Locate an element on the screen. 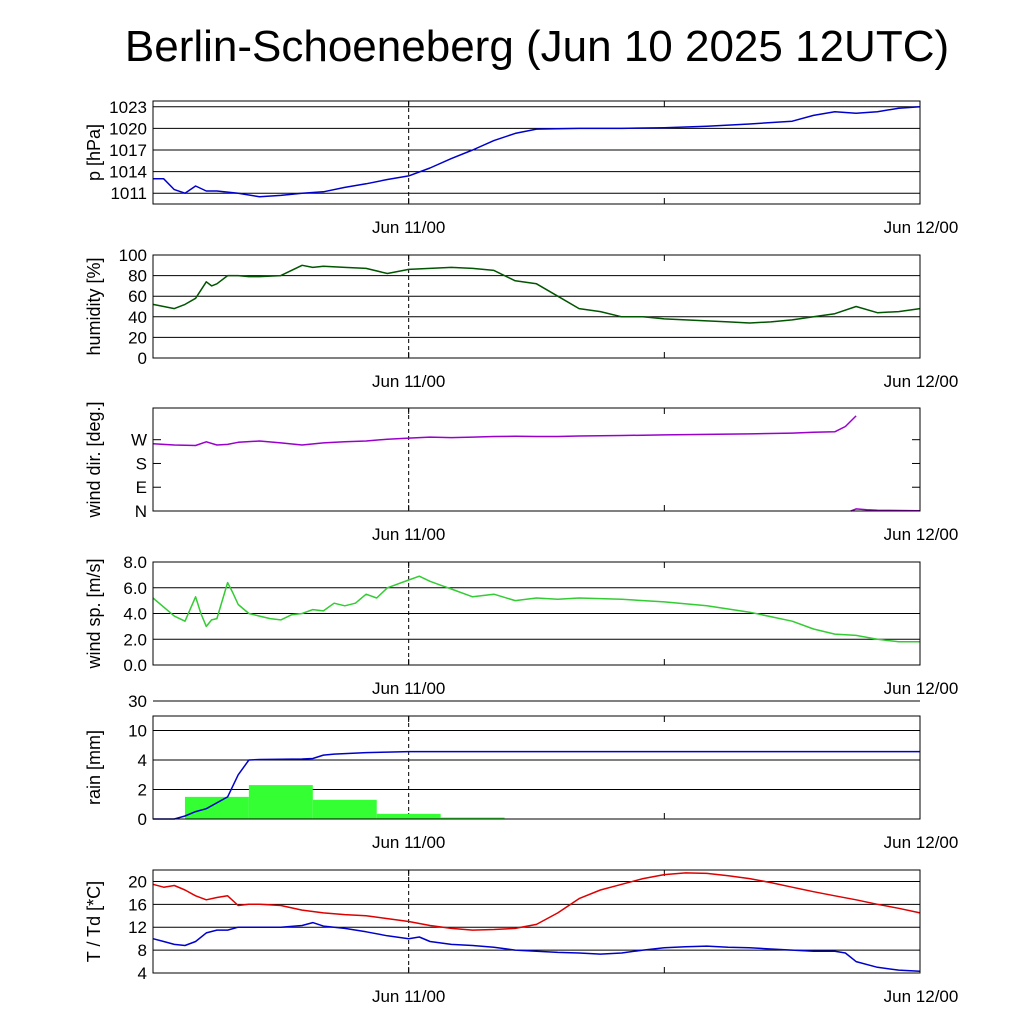 Image resolution: width=1024 pixels, height=1024 pixels. dewpoint-line is located at coordinates (536, 947).